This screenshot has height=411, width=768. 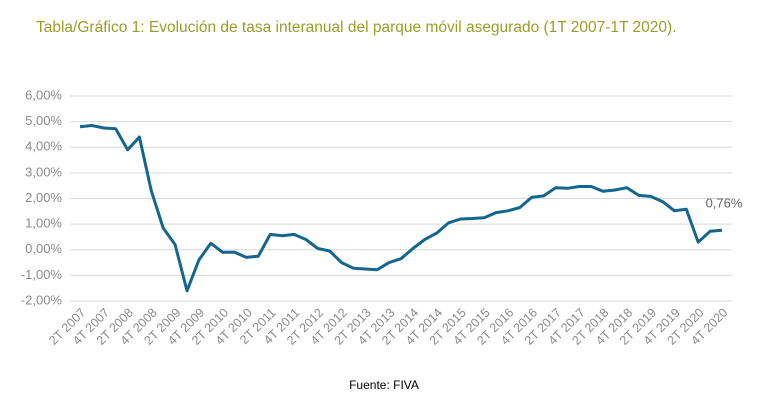 What do you see at coordinates (43, 120) in the screenshot?
I see `y-tick-label: 5,00%` at bounding box center [43, 120].